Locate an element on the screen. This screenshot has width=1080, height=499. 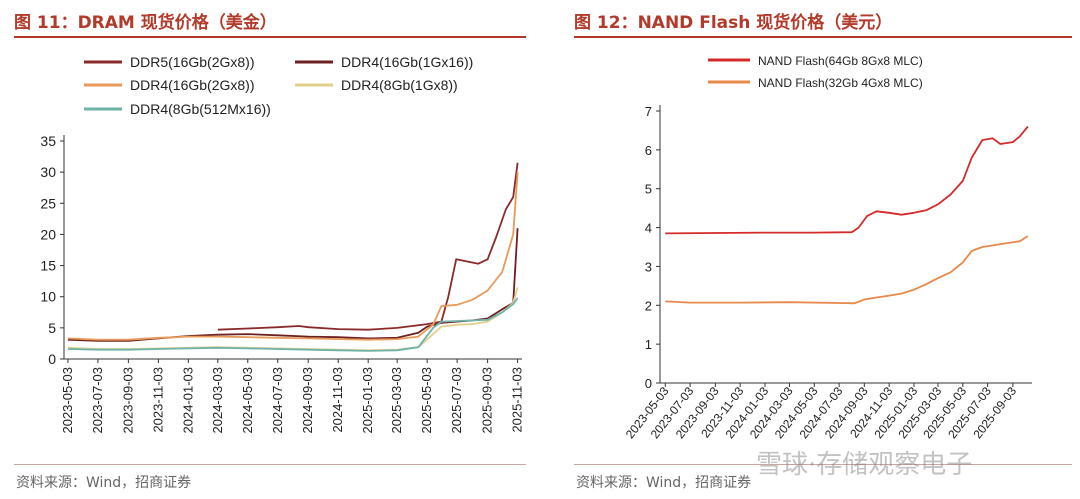
legend-label: DDR4(16Gb(1Gx16)) is located at coordinates (407, 62).